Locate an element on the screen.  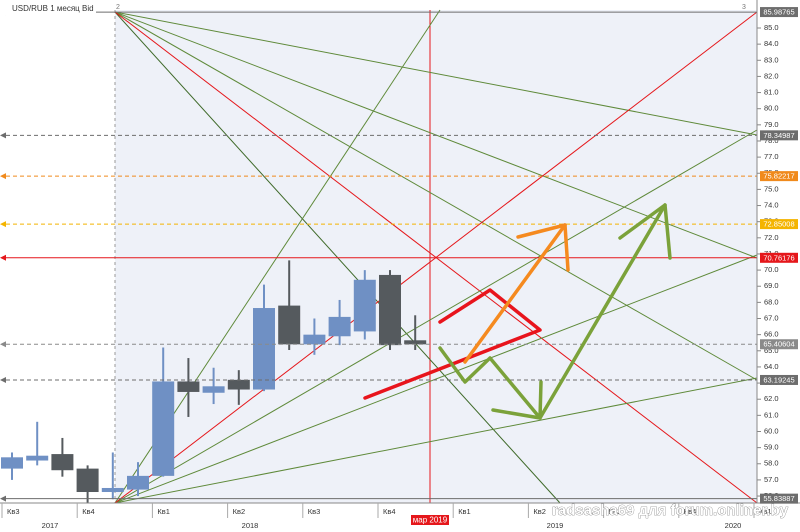
level-label: 78.34987 is located at coordinates (778, 135).